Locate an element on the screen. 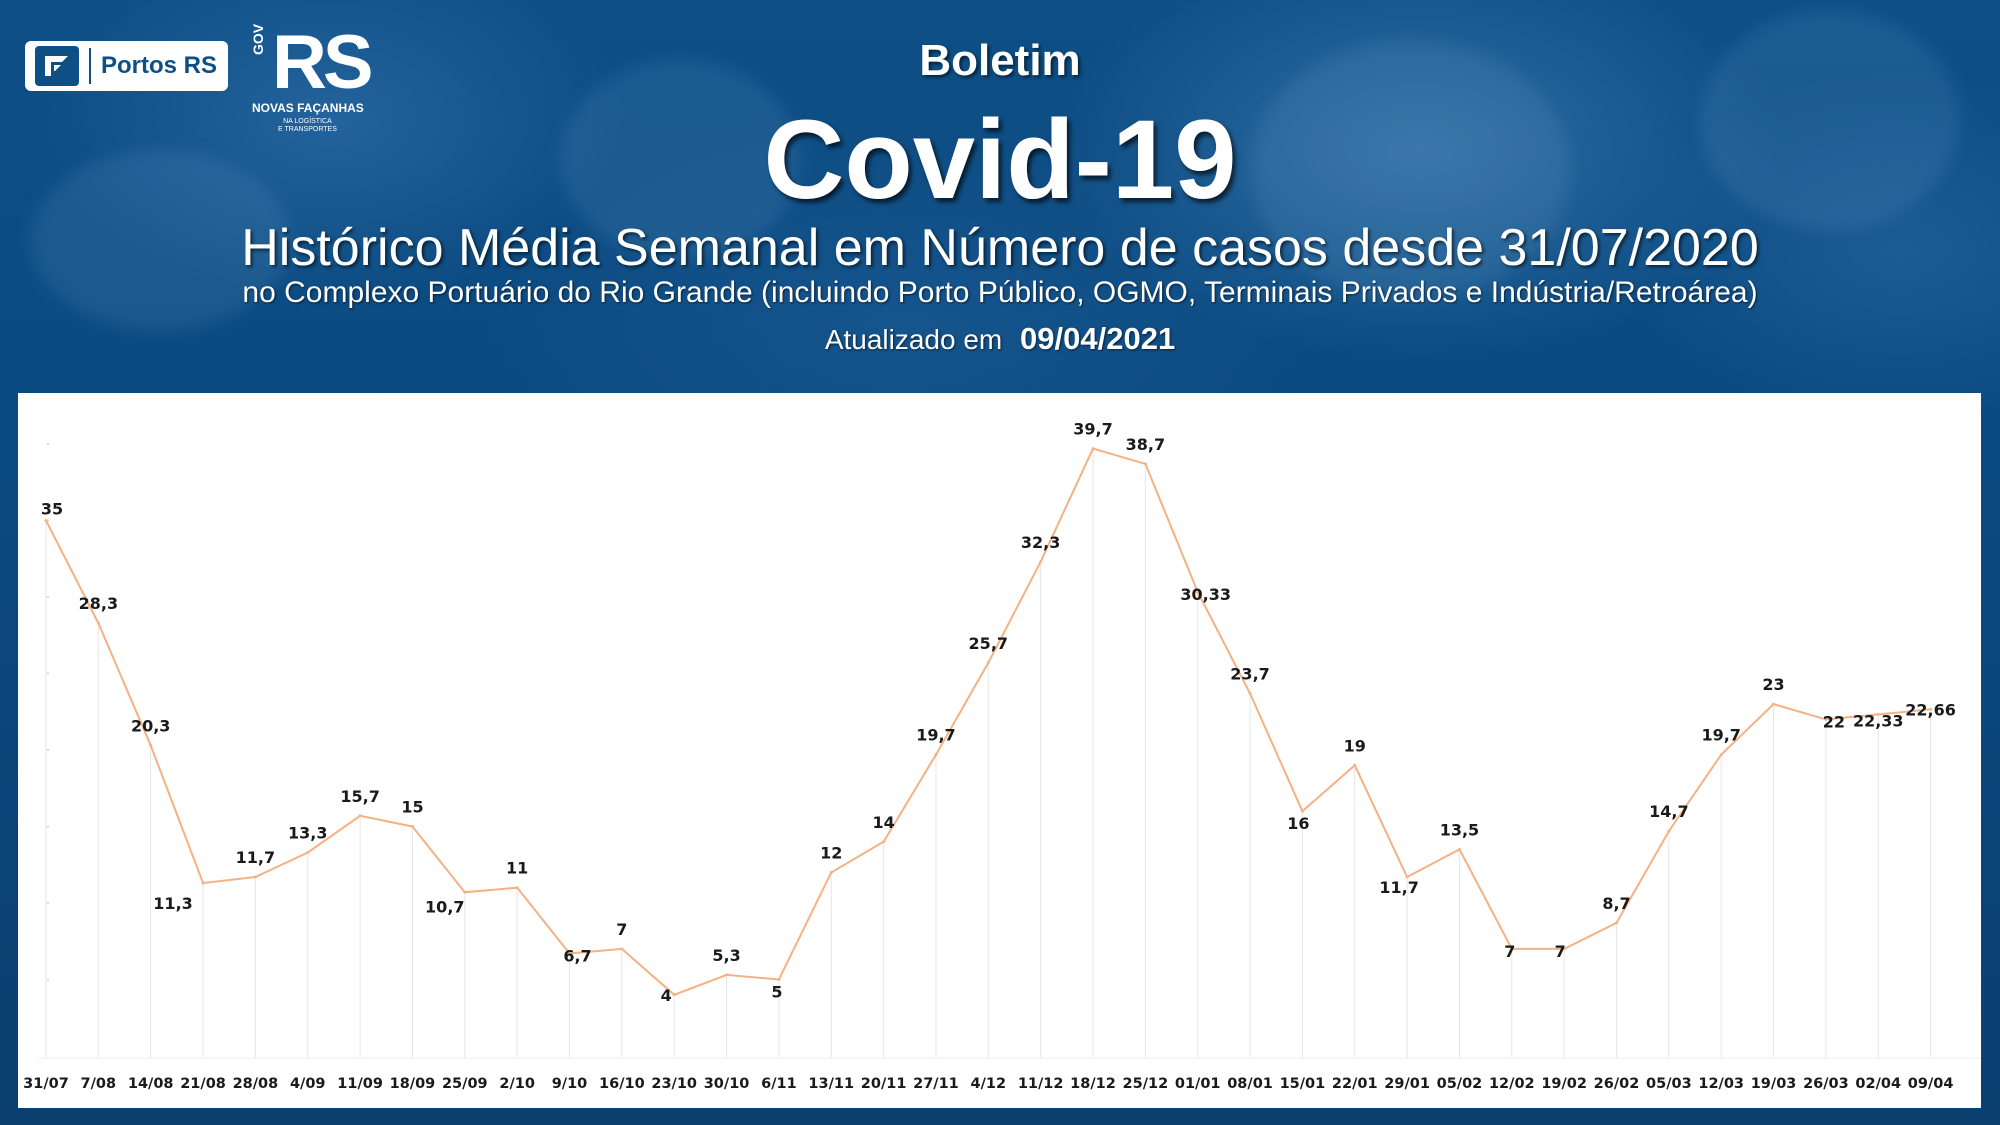  x-tick-label: 05/02 is located at coordinates (1460, 1084).